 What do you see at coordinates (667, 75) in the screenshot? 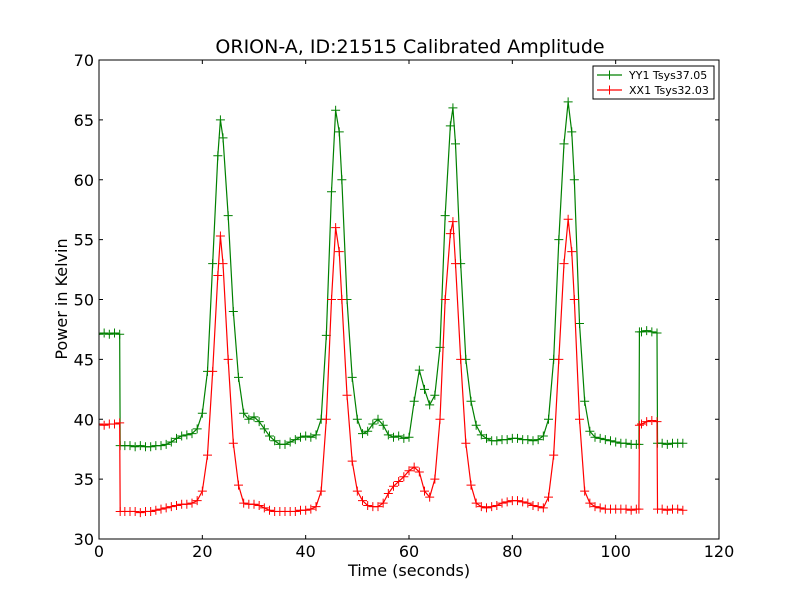
I see `legend-label-1: YY1 Tsys37.05` at bounding box center [667, 75].